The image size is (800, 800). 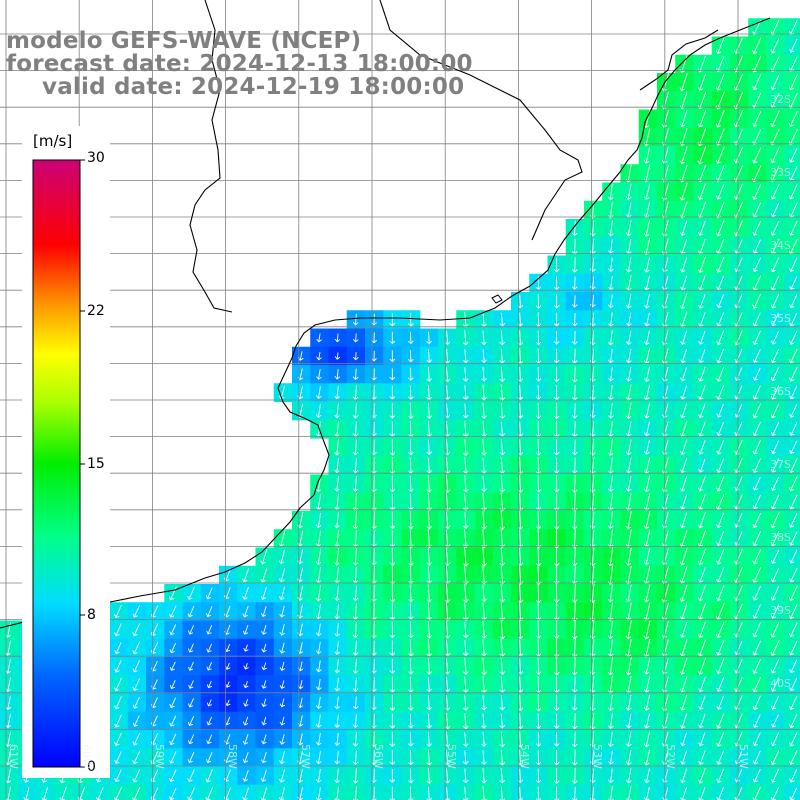 What do you see at coordinates (91, 615) in the screenshot?
I see `colorbar-tick-8: 8` at bounding box center [91, 615].